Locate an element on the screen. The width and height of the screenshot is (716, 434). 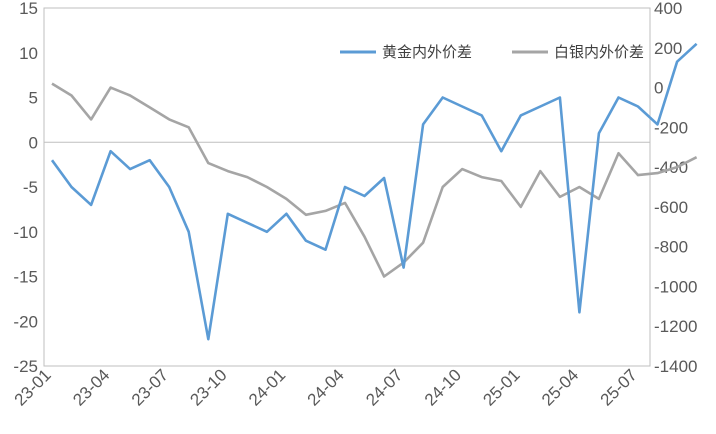
right-tick-label: 0 is located at coordinates (658, 88).